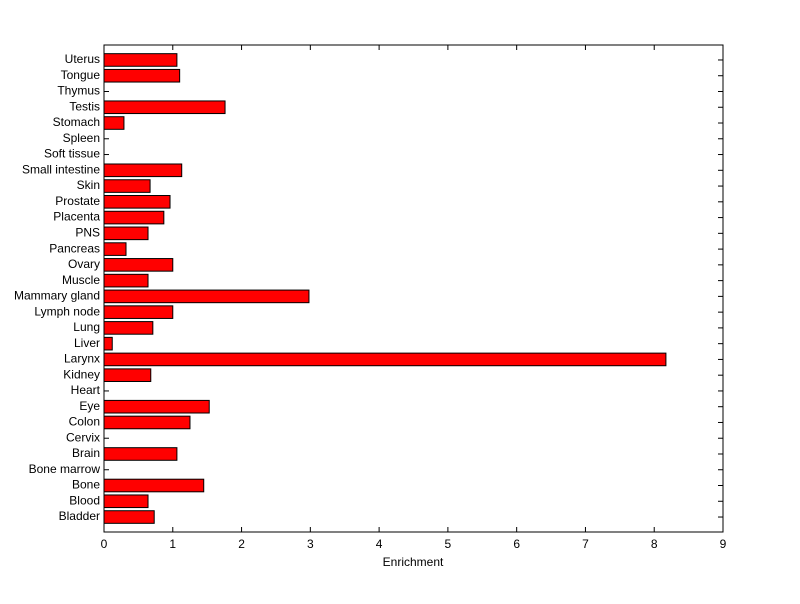 Image resolution: width=800 pixels, height=604 pixels. What do you see at coordinates (516, 544) in the screenshot?
I see `x-tick-label: 6` at bounding box center [516, 544].